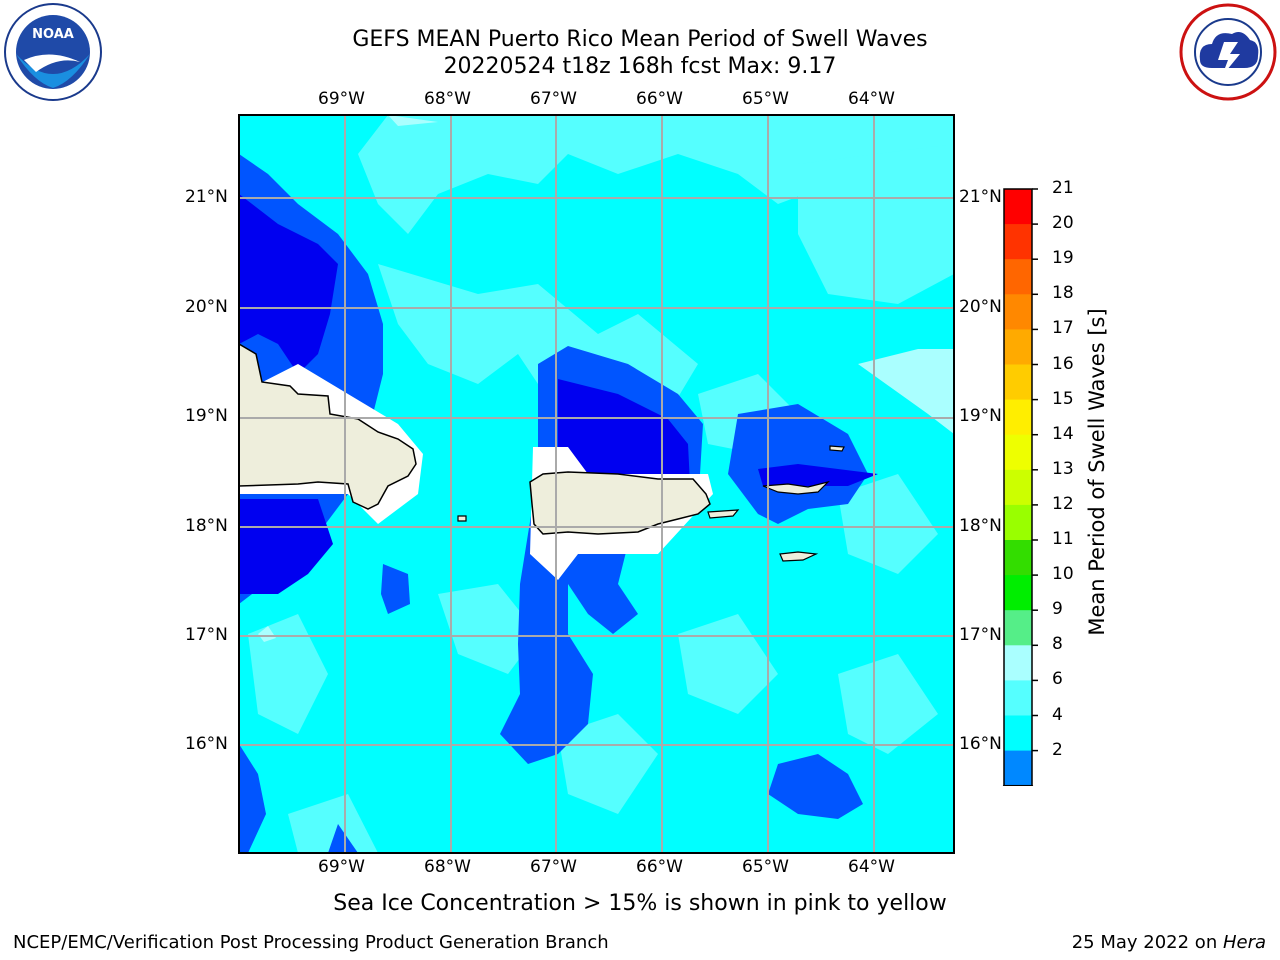 This screenshot has height=960, width=1280. Describe the element at coordinates (553, 867) in the screenshot. I see `lon-label-bottom: 67°W` at that location.